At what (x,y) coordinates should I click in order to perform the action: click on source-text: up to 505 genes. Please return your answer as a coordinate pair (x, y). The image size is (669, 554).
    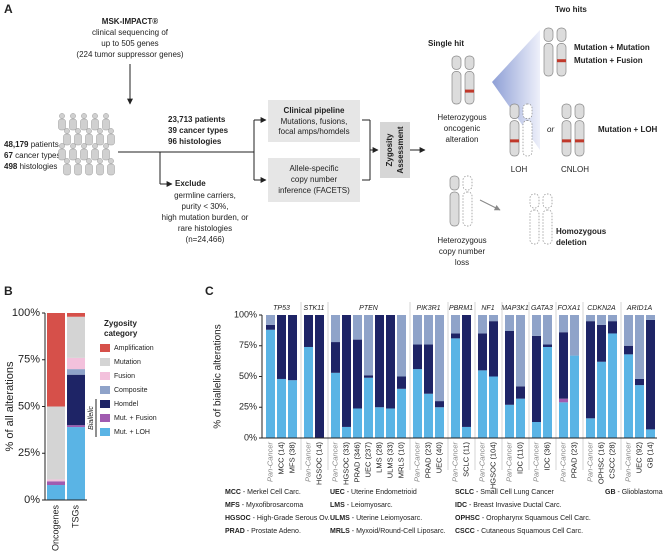
    Looking at the image, I should click on (129, 43).